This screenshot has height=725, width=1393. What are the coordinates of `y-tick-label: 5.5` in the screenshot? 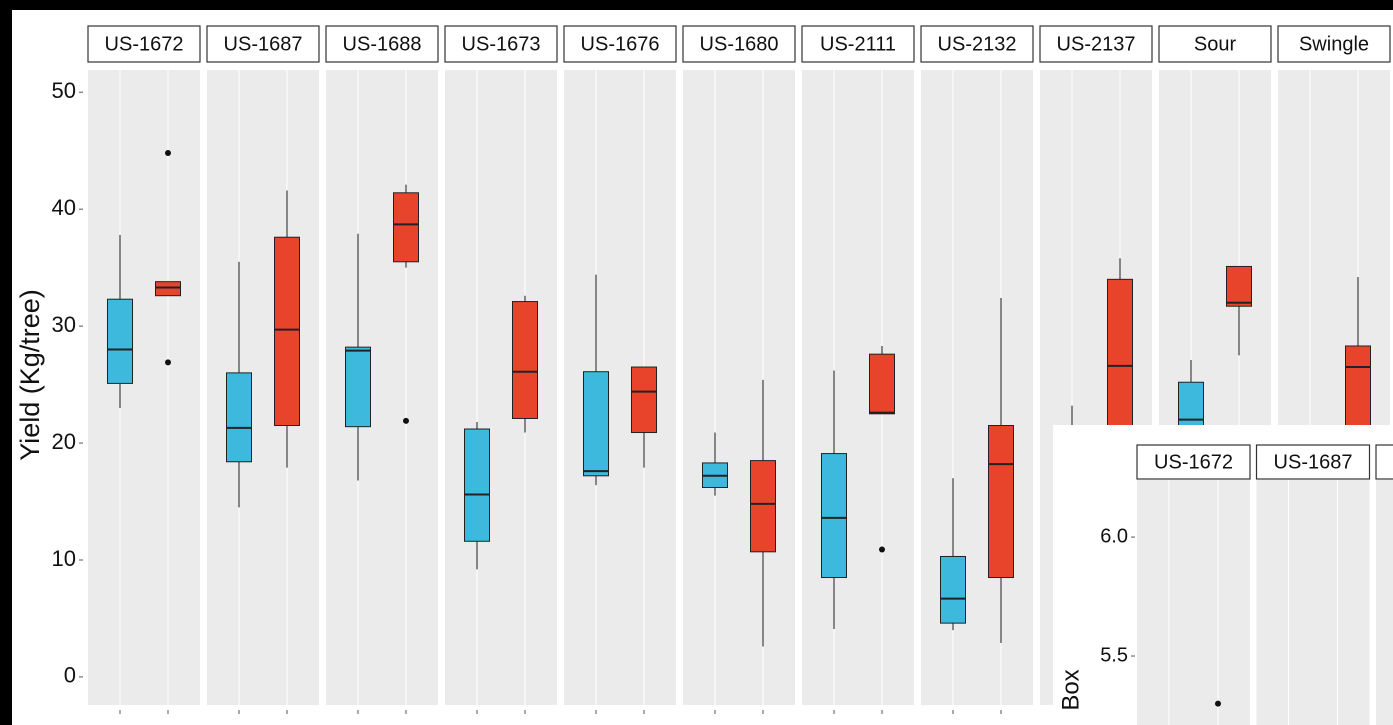 It's located at (1114, 655).